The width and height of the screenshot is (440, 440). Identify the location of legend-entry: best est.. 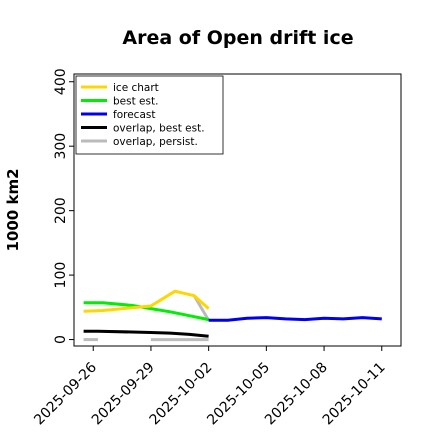
(135, 102).